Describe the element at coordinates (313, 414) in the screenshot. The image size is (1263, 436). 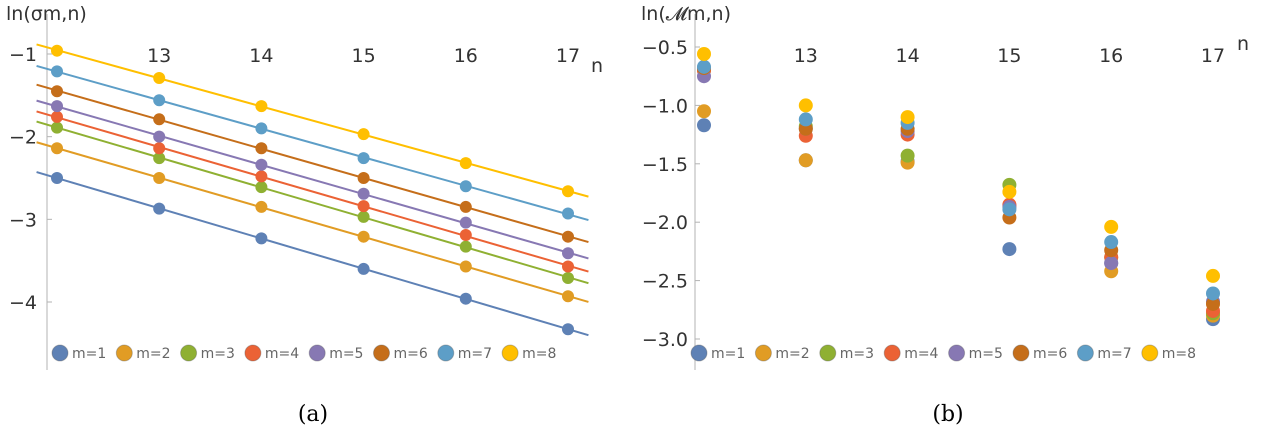
I see `panel-a-caption: (a)` at that location.